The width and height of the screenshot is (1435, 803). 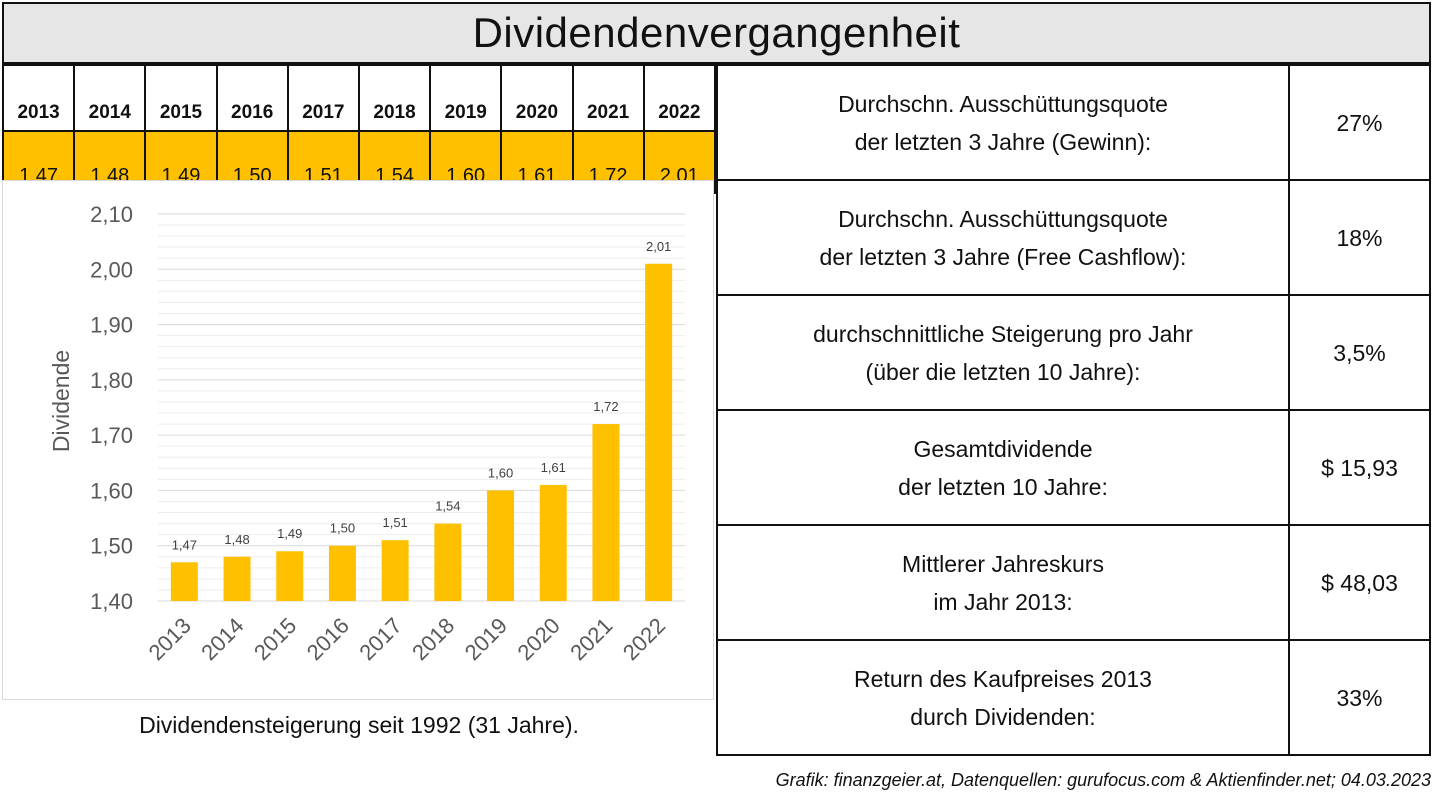 I want to click on y-tick-label: 2,10, so click(x=111, y=214).